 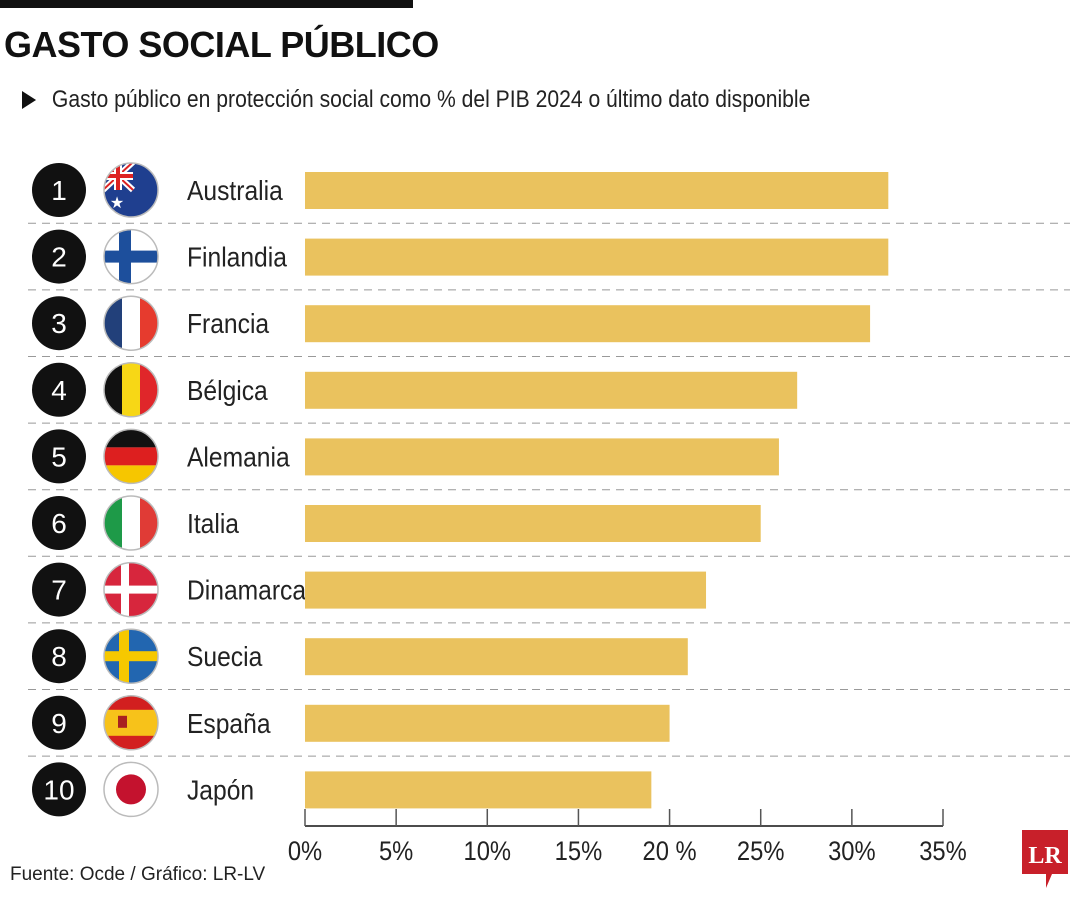 What do you see at coordinates (246, 590) in the screenshot?
I see `country-label: Dinamarca` at bounding box center [246, 590].